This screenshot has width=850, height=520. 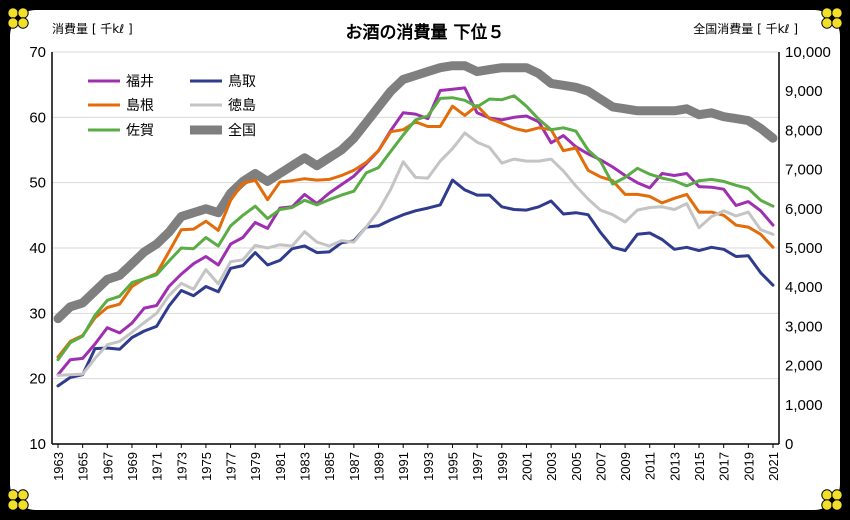 What do you see at coordinates (804, 170) in the screenshot?
I see `right-tick-label: 7,000` at bounding box center [804, 170].